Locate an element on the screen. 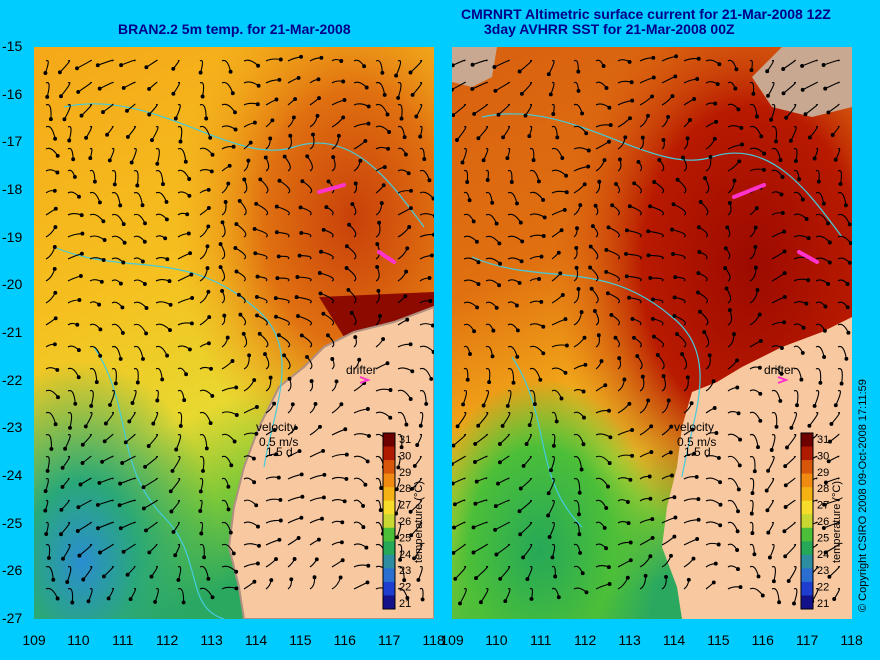 The image size is (880, 660). colorbar: 31 30 29 28 27 26 25 24 23 22 21 temperature (°C) is located at coordinates (821, 521).